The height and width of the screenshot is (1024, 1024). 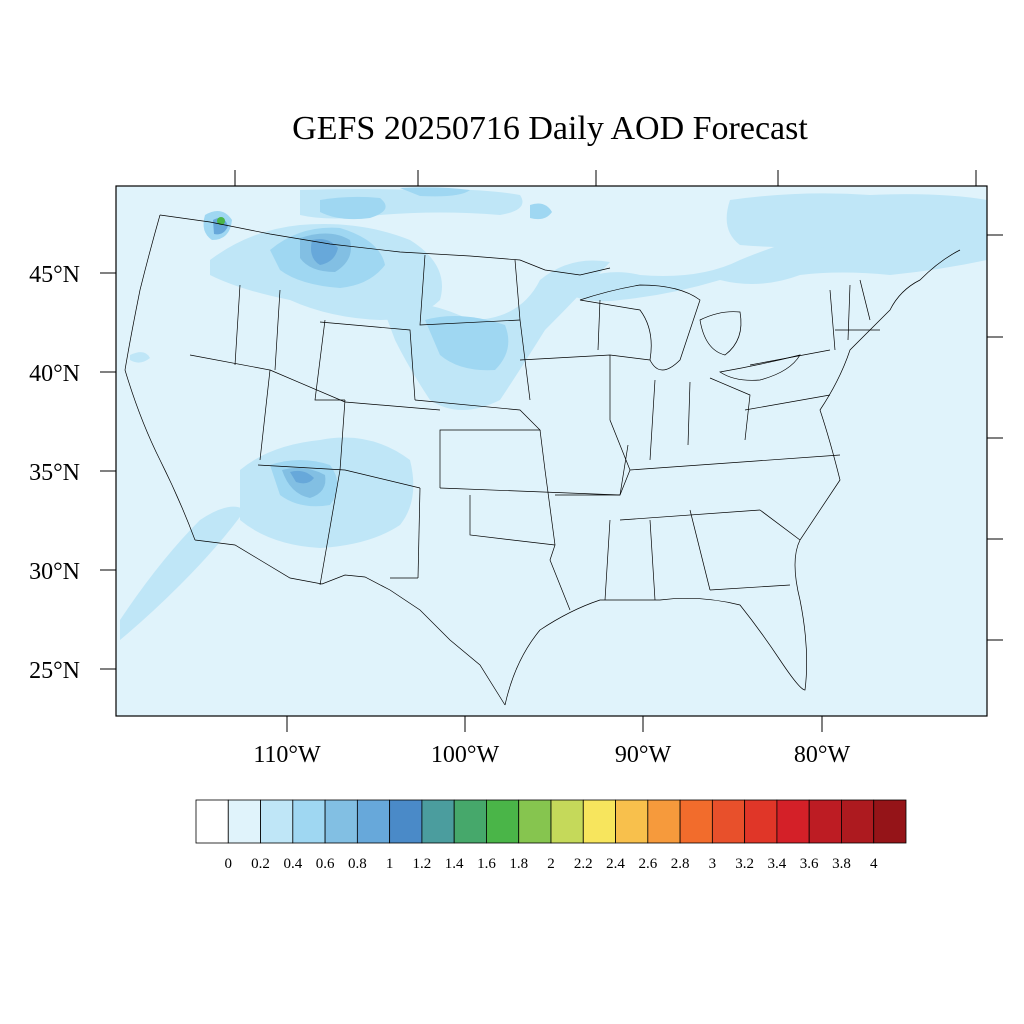 I want to click on colorbar-label: 3.6, so click(x=809, y=864).